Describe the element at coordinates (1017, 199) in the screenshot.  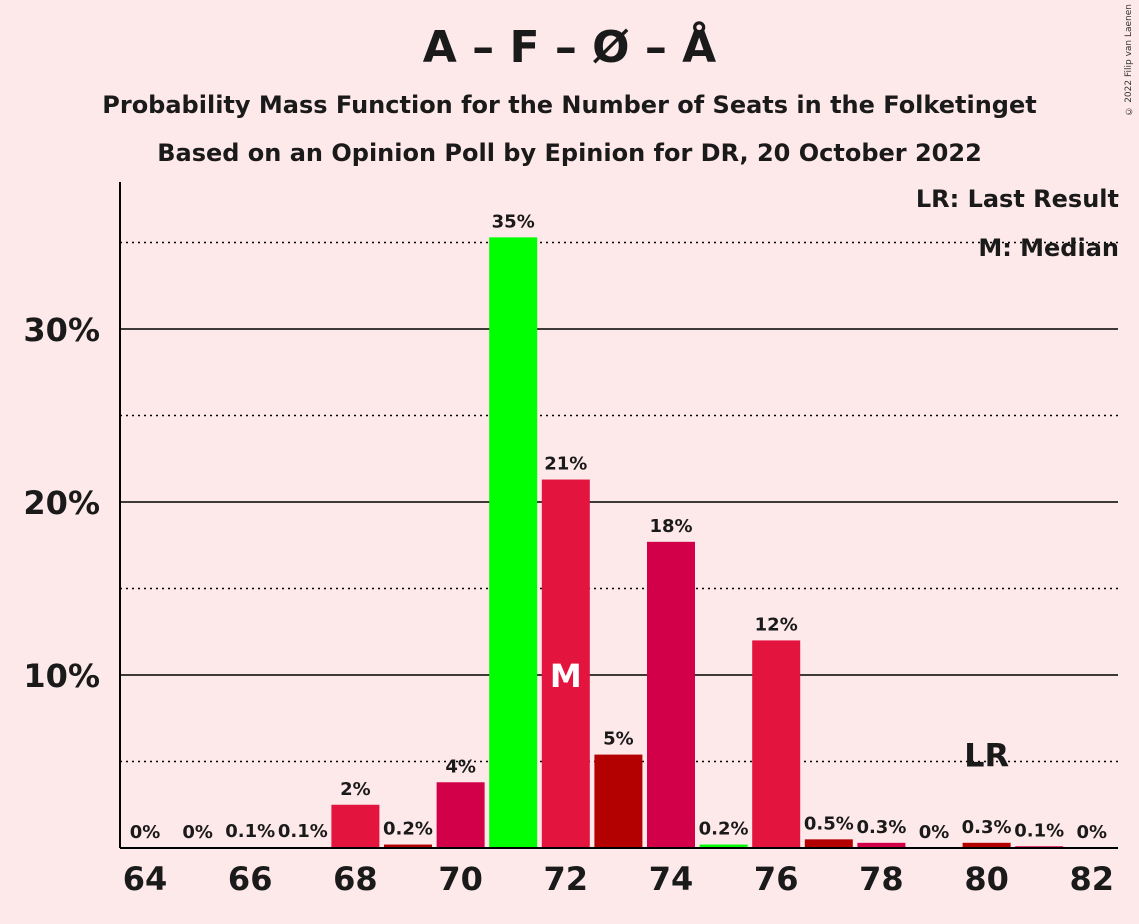
I see `legend-last-result: LR: Last Result` at that location.